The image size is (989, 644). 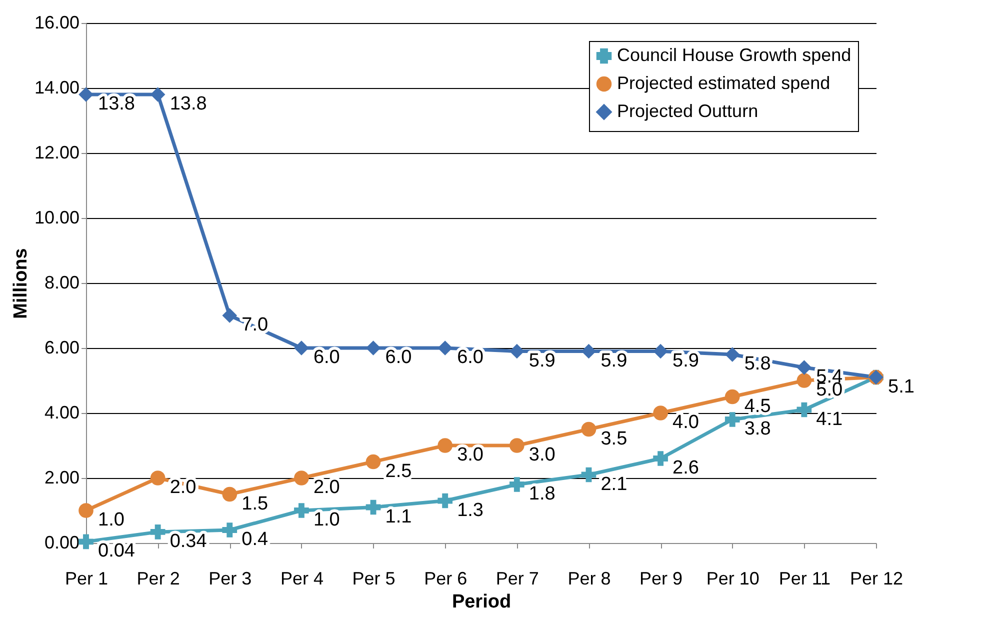 What do you see at coordinates (685, 422) in the screenshot?
I see `data-label: 4.0` at bounding box center [685, 422].